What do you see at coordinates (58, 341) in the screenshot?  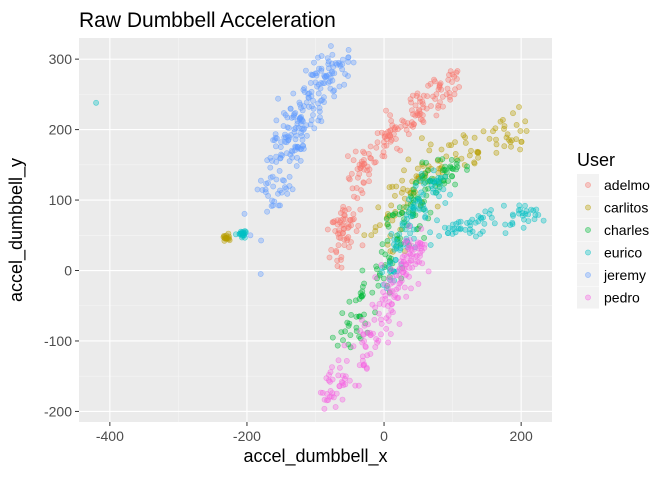 I see `y-tick-label: -100` at bounding box center [58, 341].